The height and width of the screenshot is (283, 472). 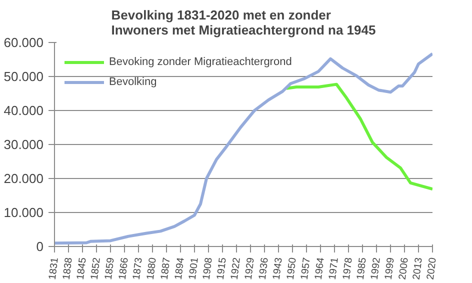 I want to click on legend-label: Bevoking zonder Migratieachtergrond, so click(x=200, y=62).